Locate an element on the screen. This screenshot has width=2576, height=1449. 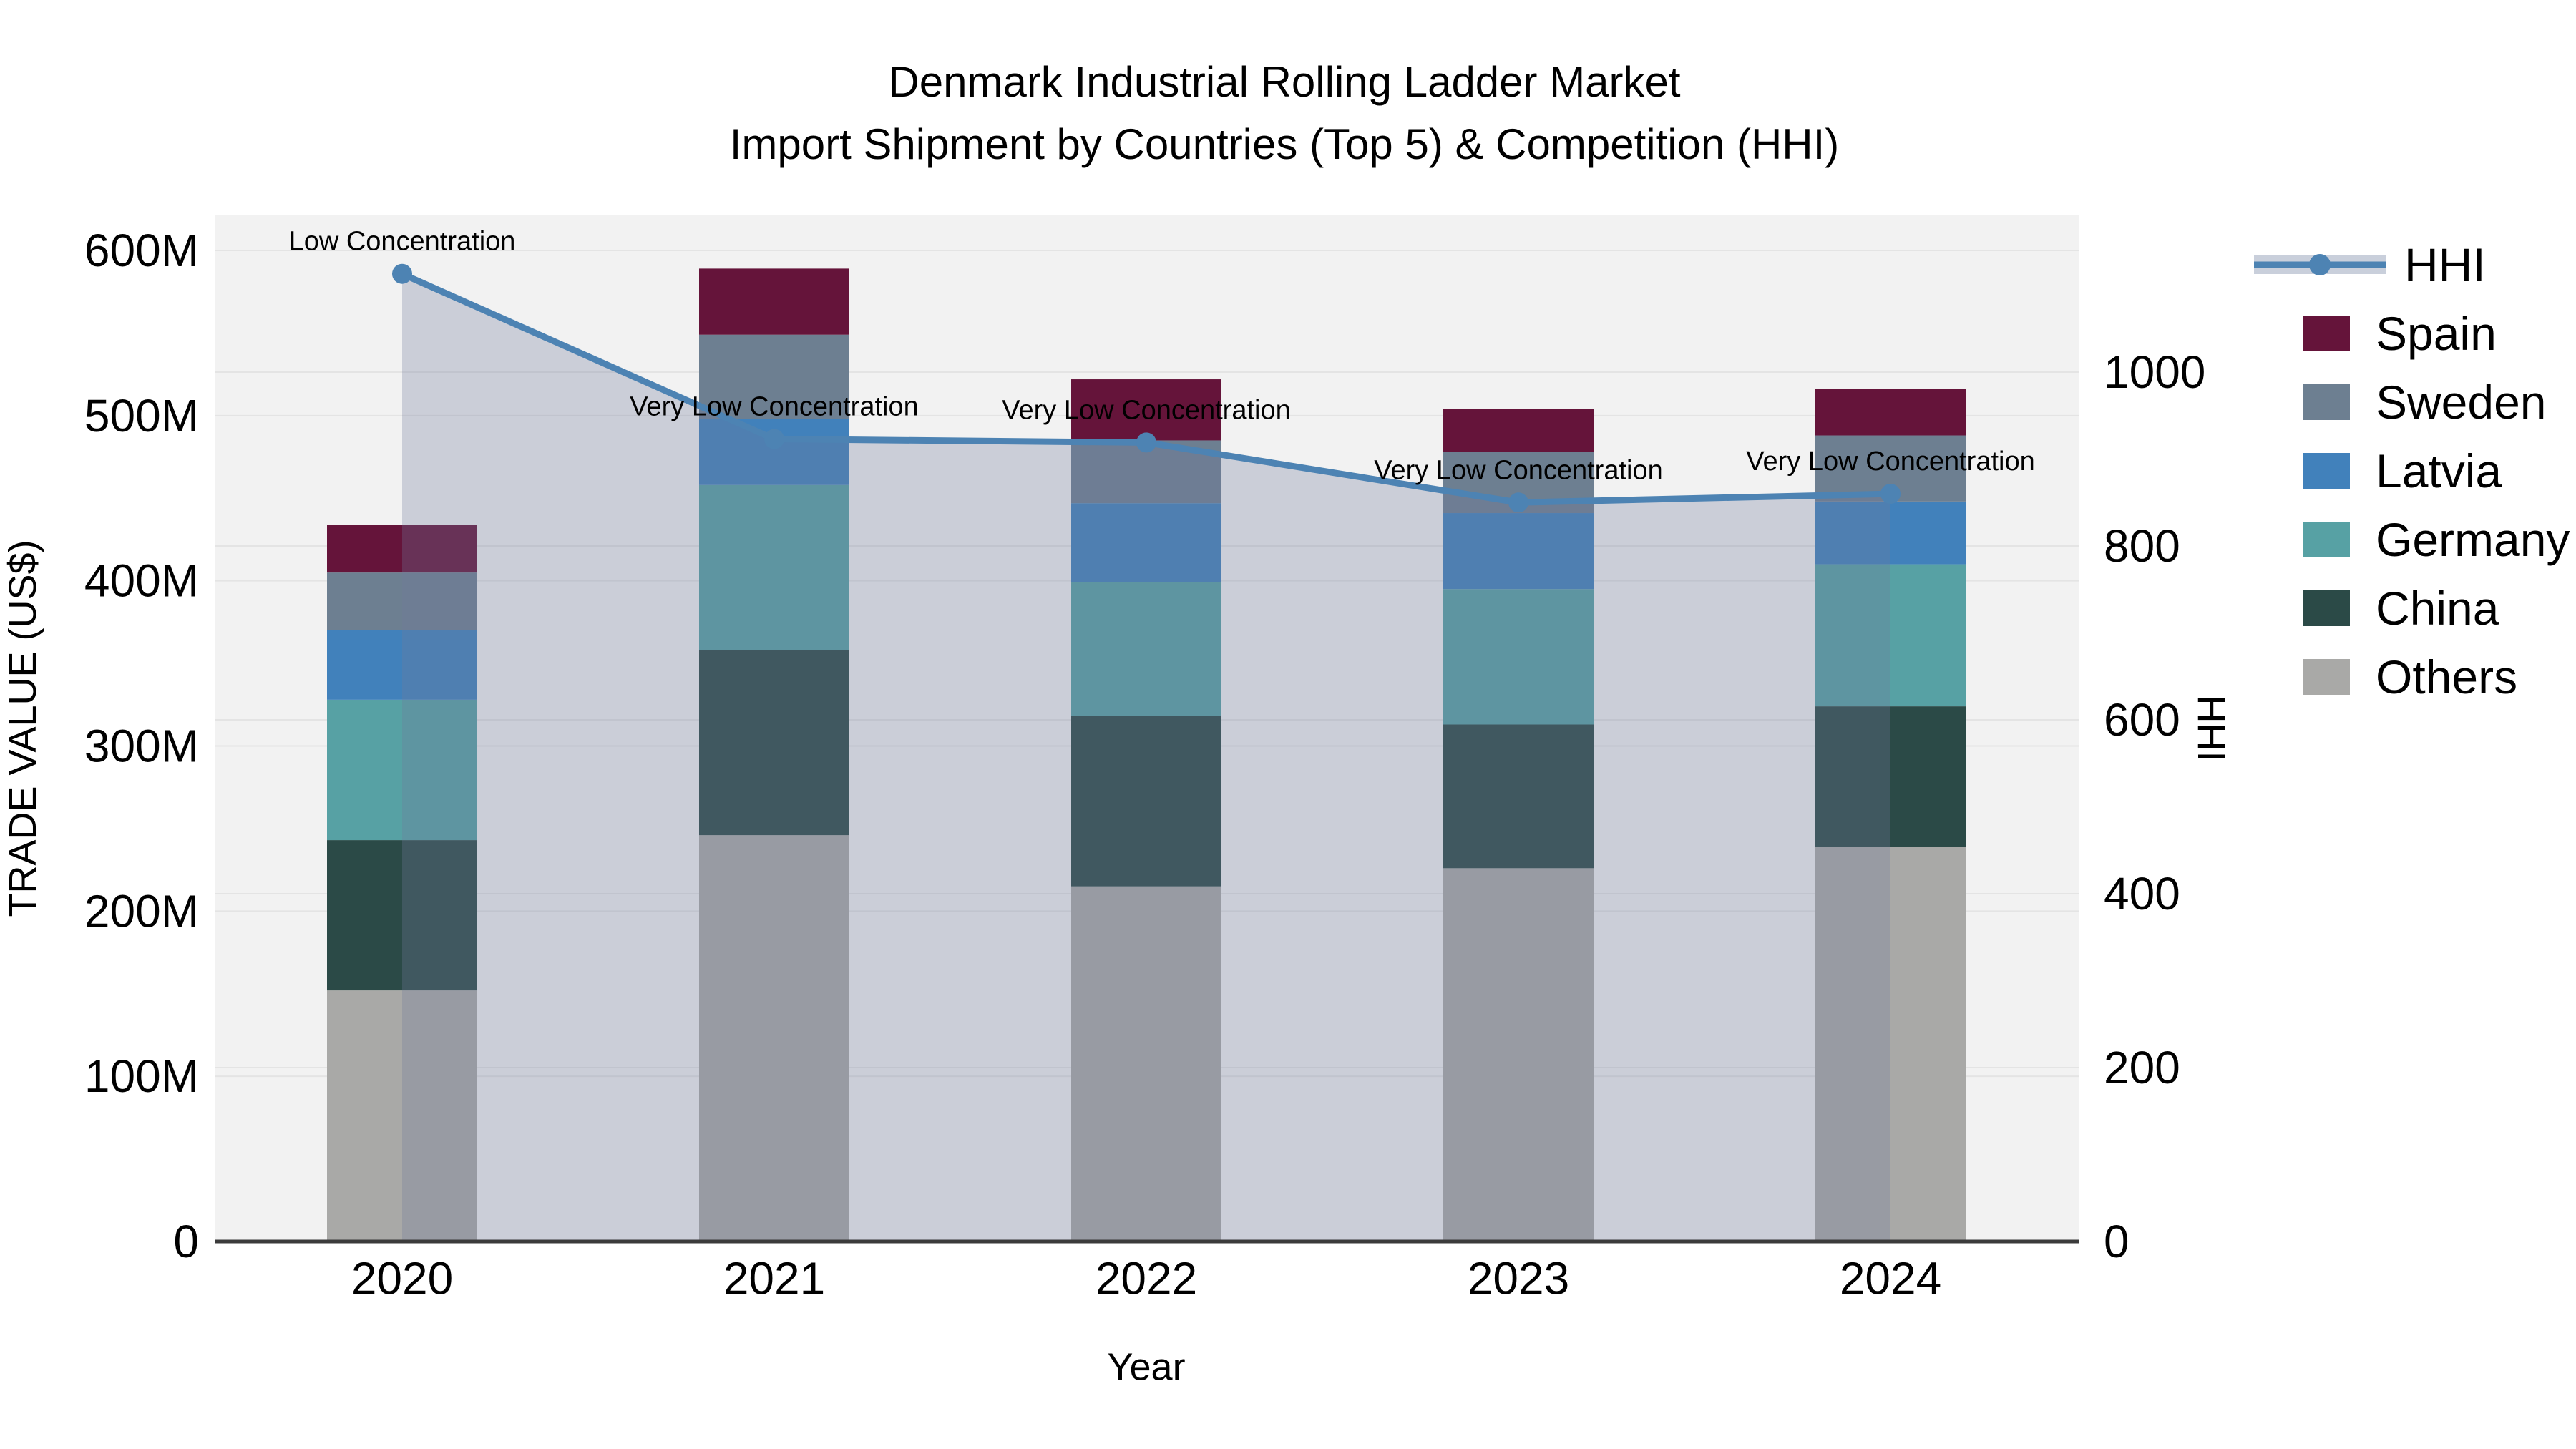
bar-segment-germany-2023 is located at coordinates (1518, 657).